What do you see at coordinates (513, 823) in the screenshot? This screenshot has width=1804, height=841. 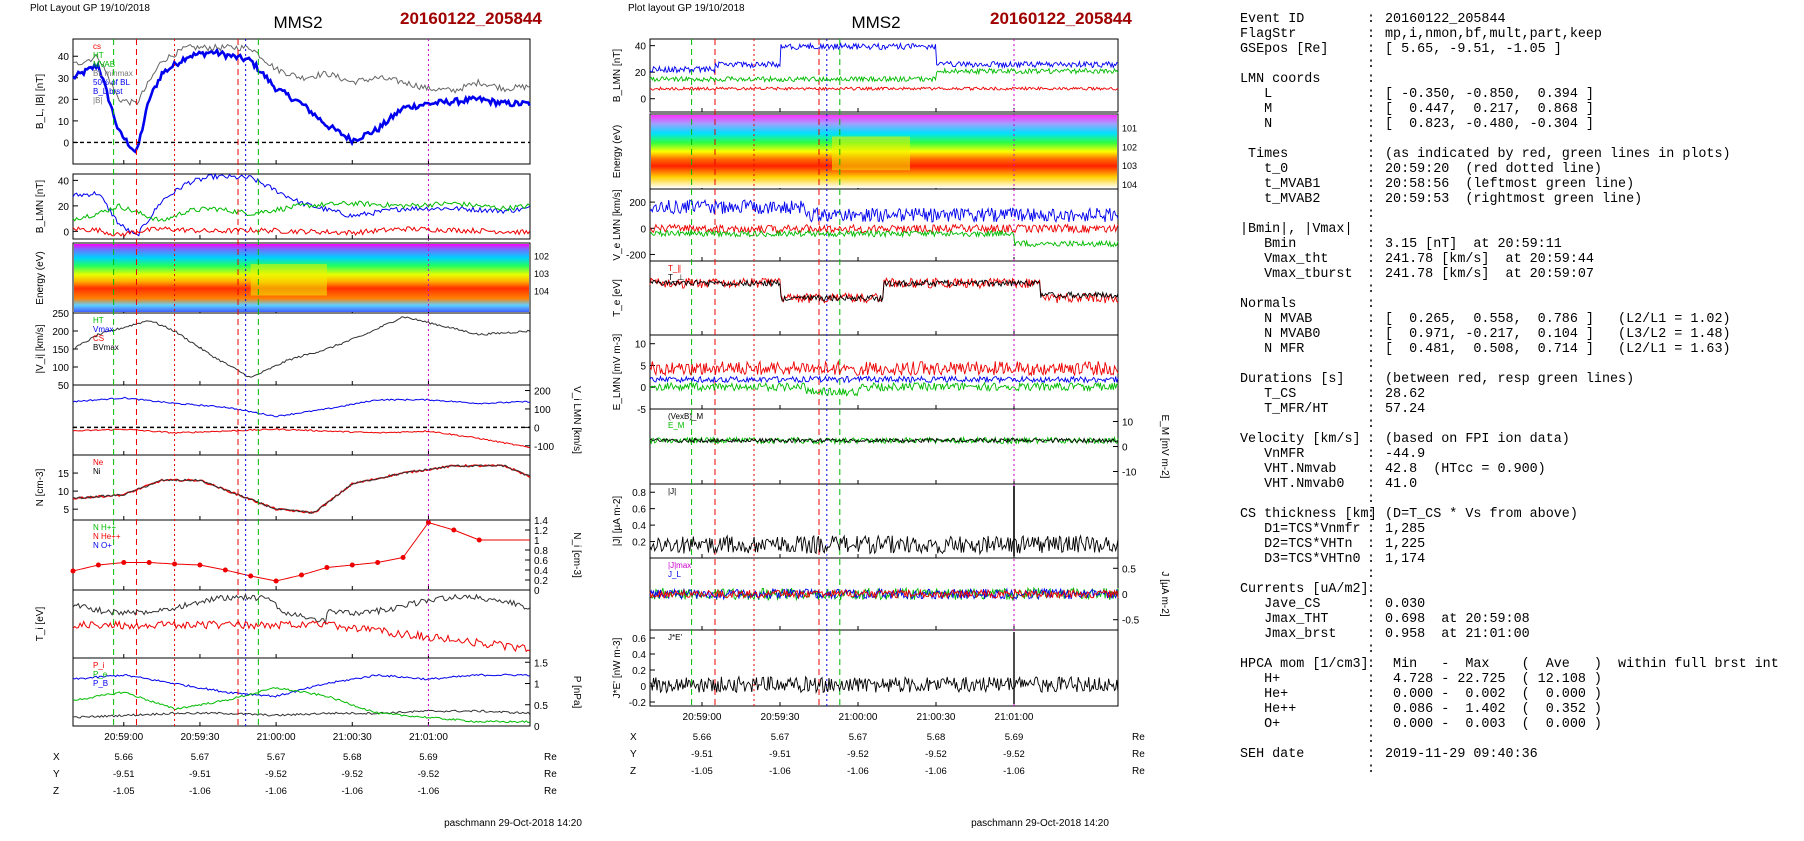 I see `footer-credit: paschmann 29-Oct-2018 14:20` at bounding box center [513, 823].